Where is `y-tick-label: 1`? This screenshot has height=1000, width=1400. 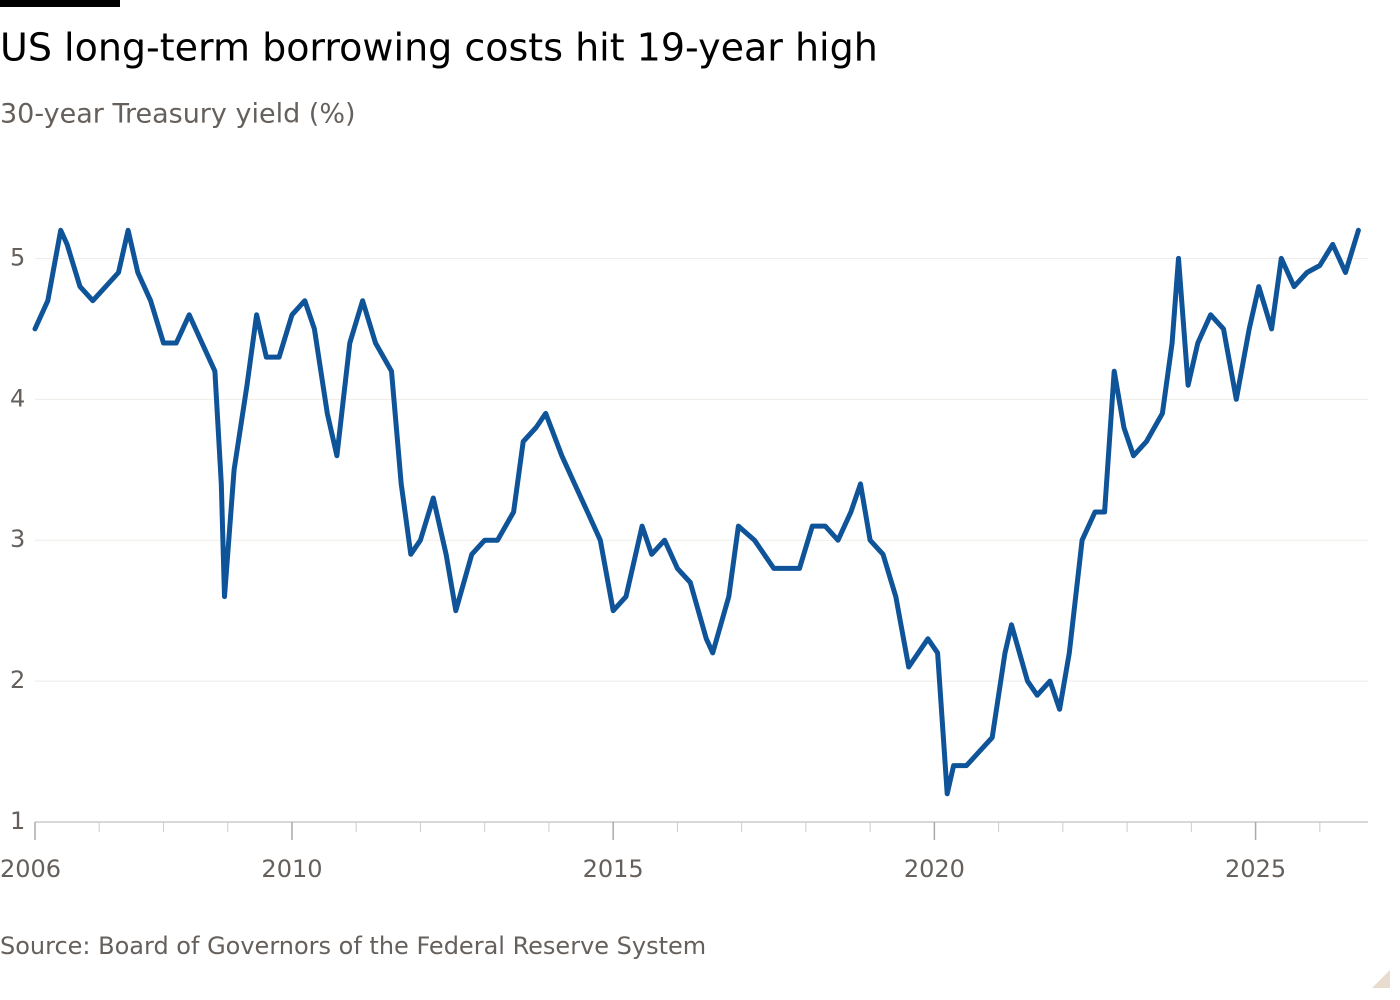 y-tick-label: 1 is located at coordinates (17, 821).